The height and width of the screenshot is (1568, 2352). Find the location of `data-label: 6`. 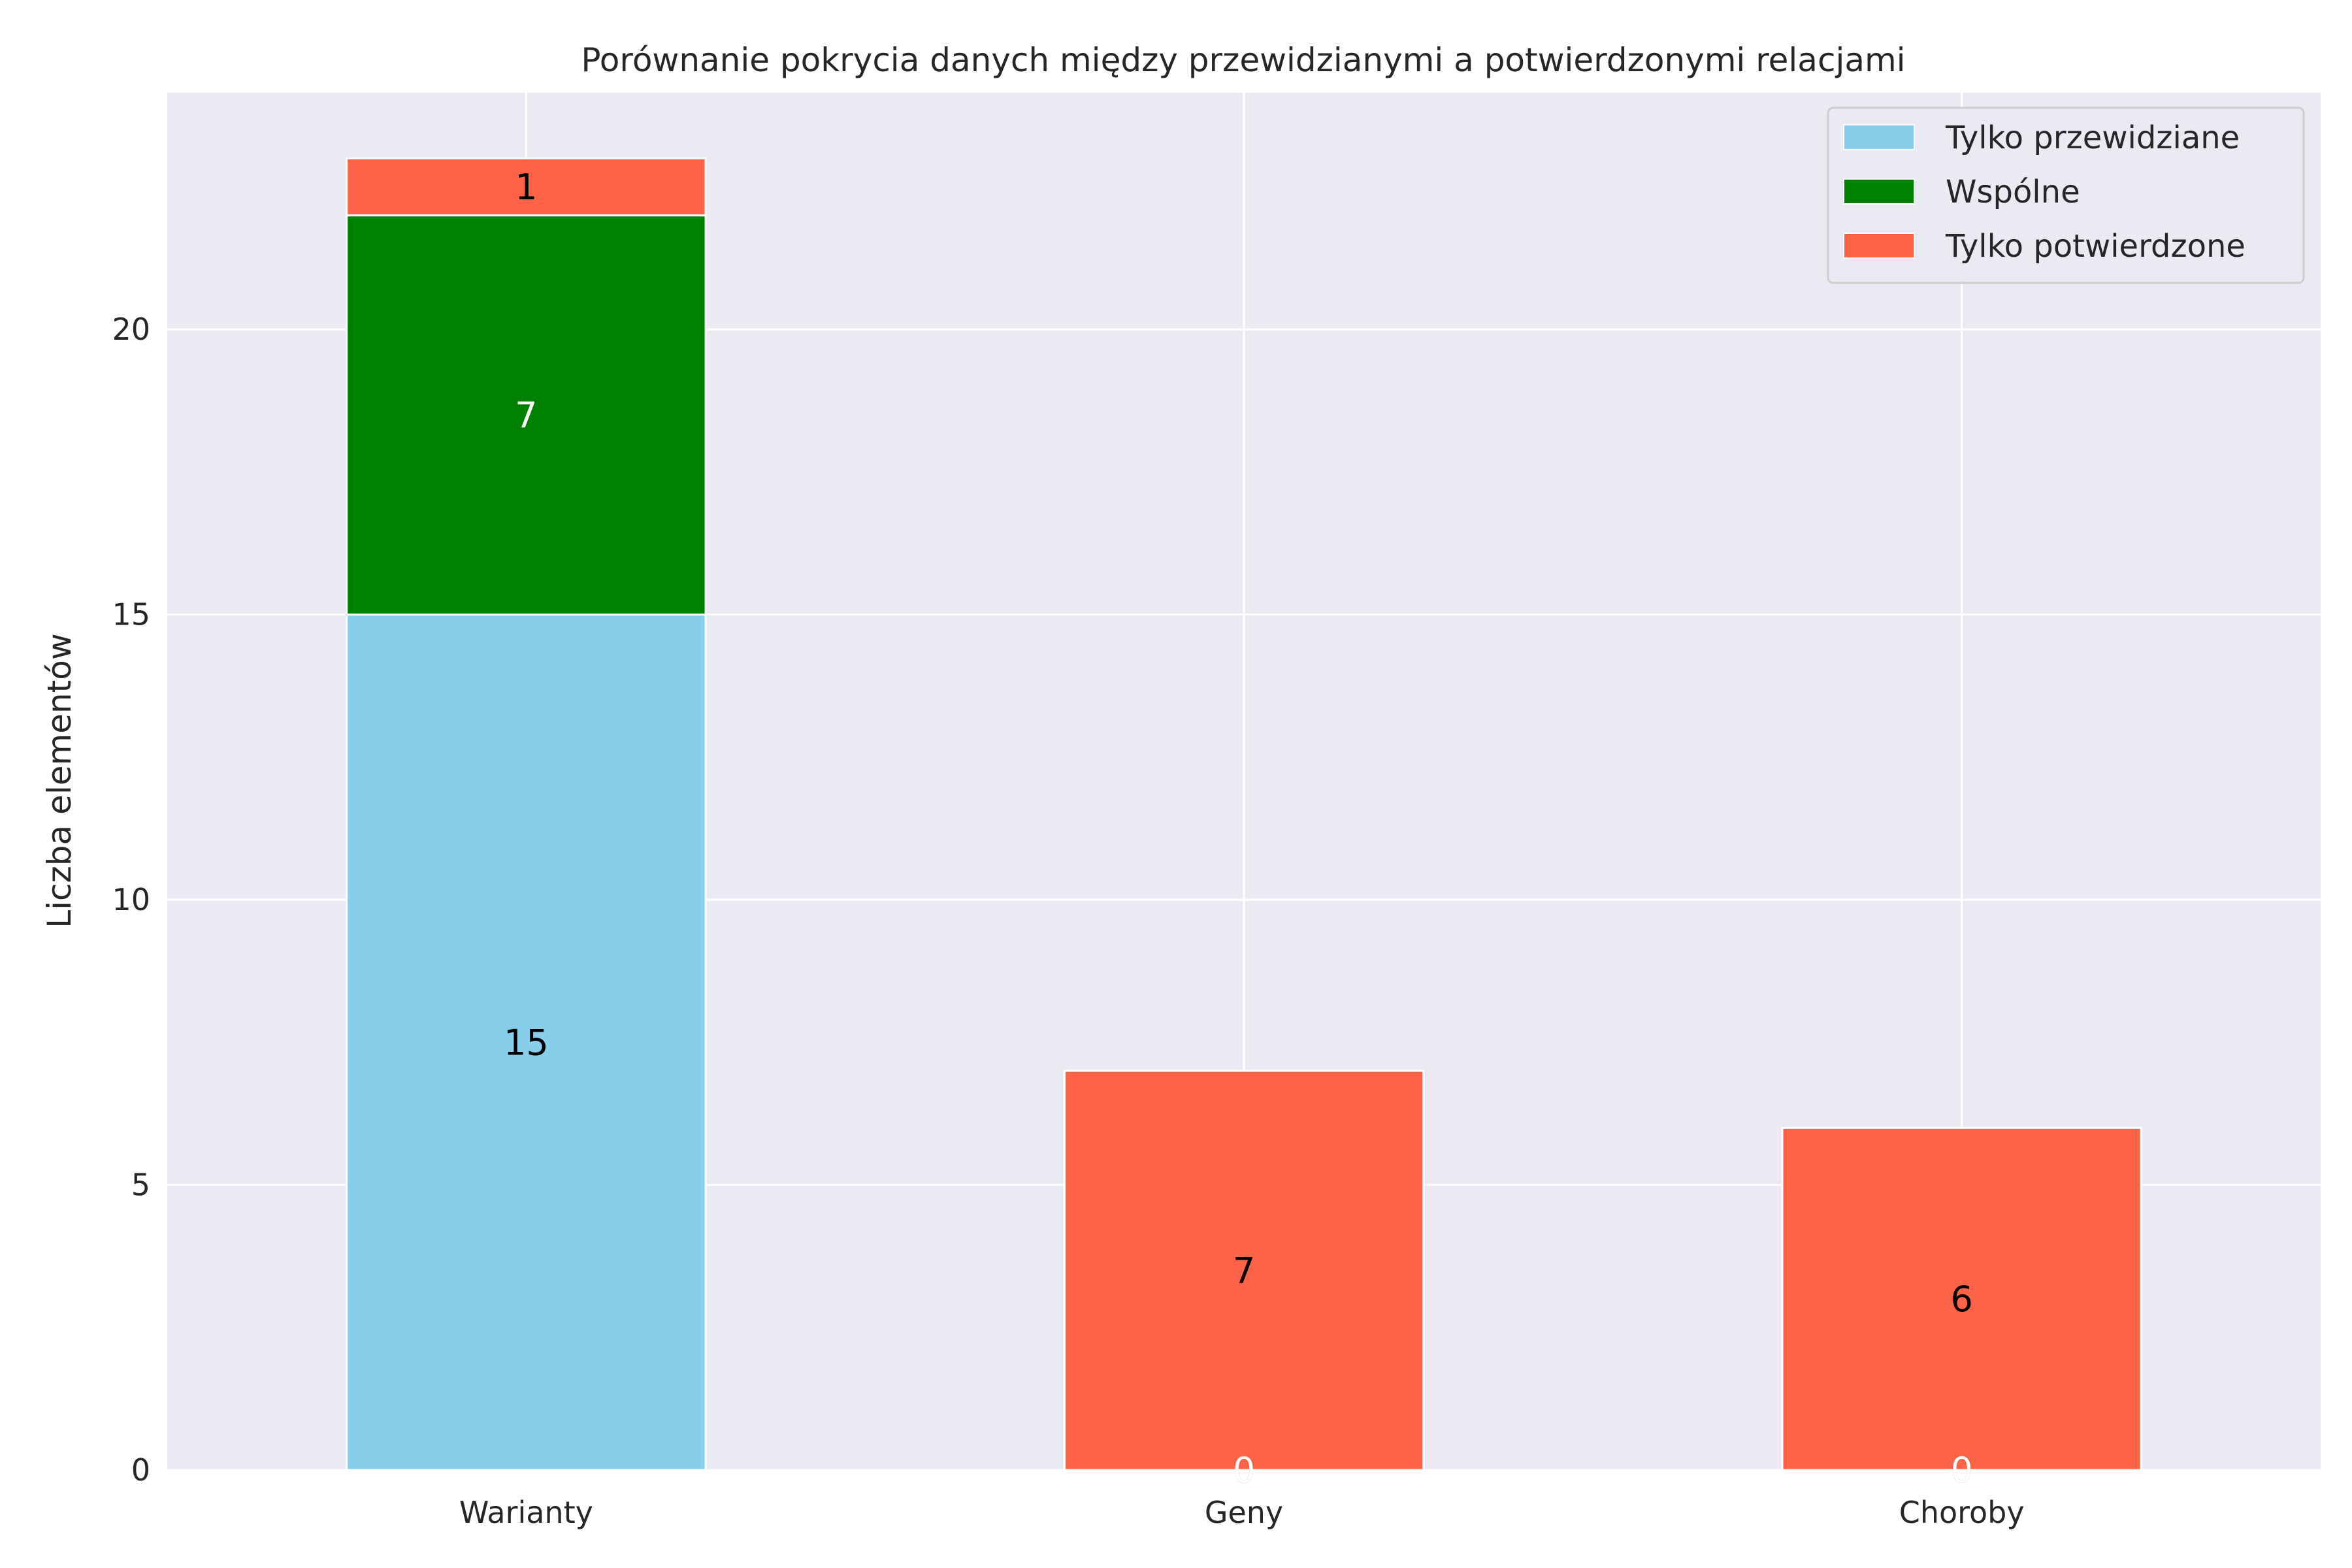

data-label: 6 is located at coordinates (1961, 1299).